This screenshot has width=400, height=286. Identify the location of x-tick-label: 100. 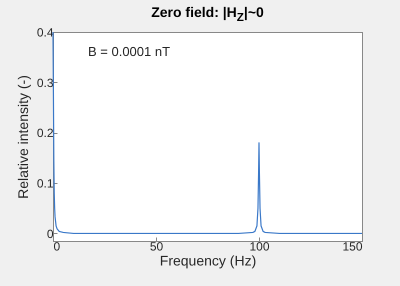
(259, 247).